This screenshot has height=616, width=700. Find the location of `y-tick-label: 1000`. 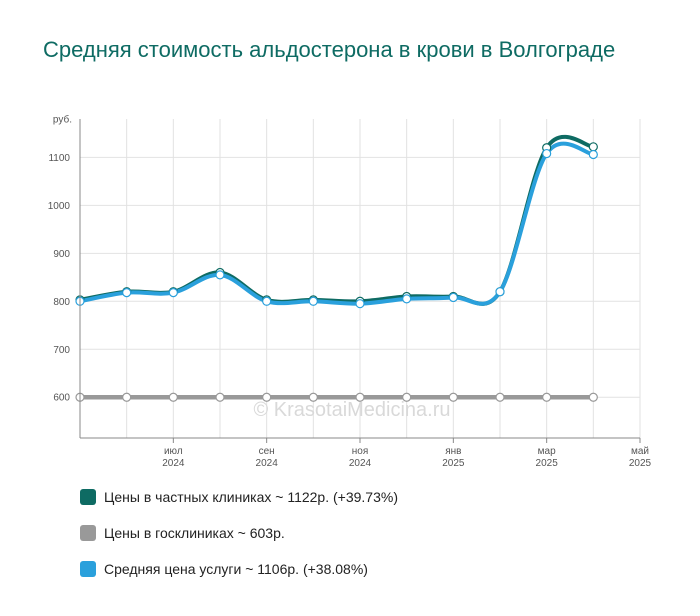

y-tick-label: 1000 is located at coordinates (59, 206).